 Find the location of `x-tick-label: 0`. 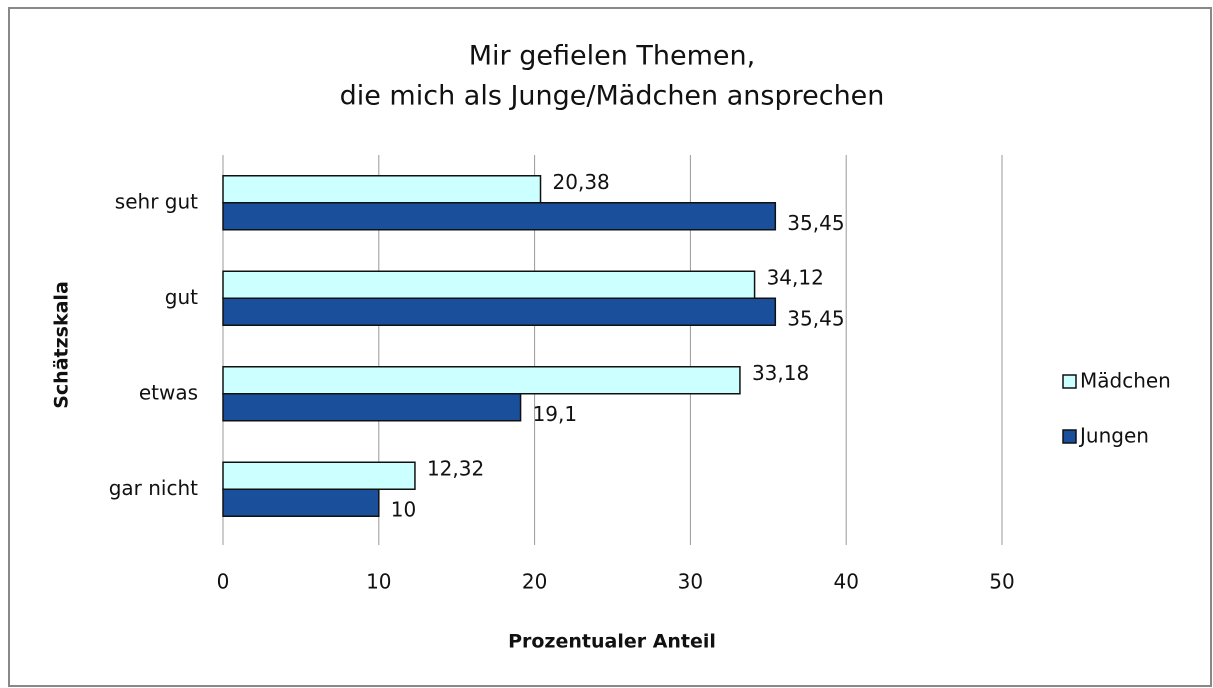

x-tick-label: 0 is located at coordinates (223, 582).